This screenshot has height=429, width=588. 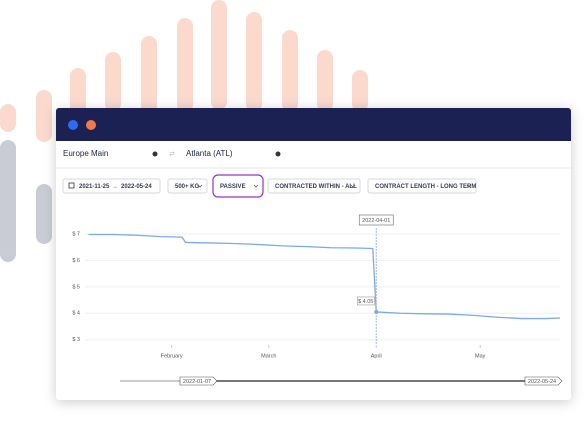 I want to click on filter-label: CONTRACTED WITHIN - ALL, so click(x=316, y=187).